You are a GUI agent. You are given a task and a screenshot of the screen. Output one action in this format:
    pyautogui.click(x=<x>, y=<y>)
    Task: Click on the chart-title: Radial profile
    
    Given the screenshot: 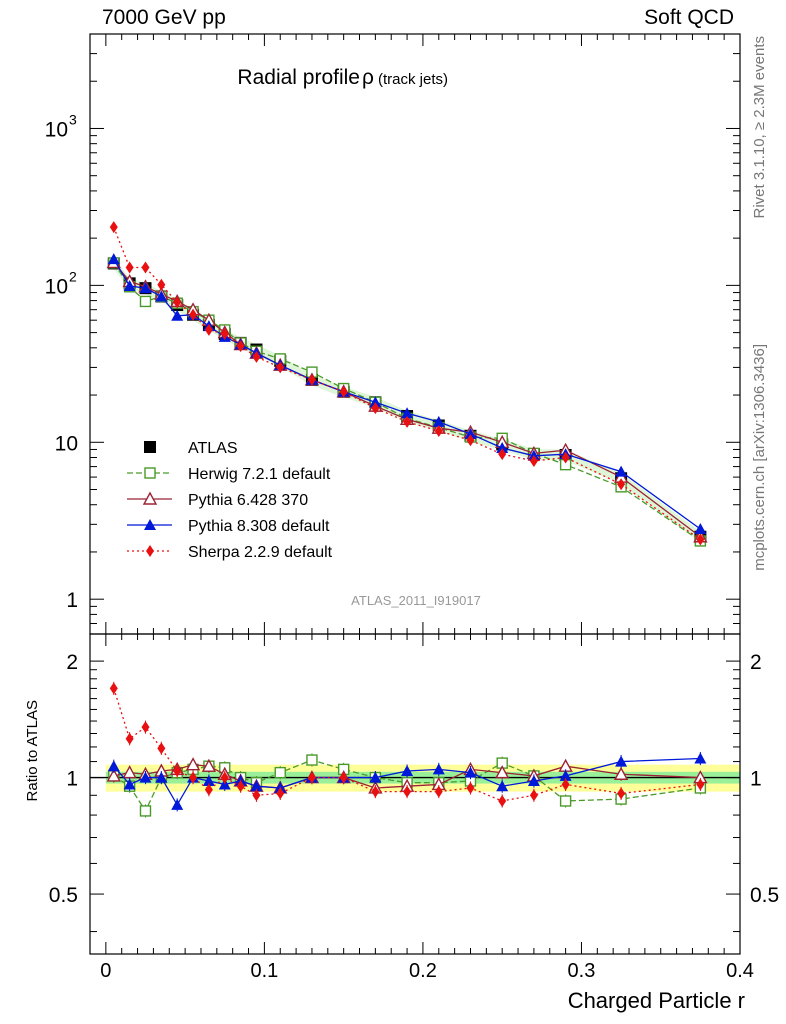 What is the action you would take?
    pyautogui.click(x=298, y=77)
    